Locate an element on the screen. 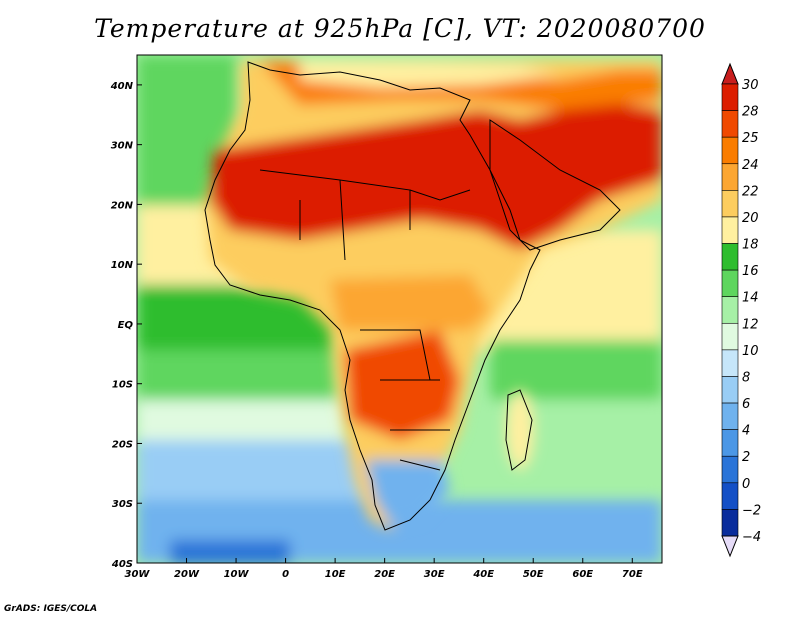 The height and width of the screenshot is (618, 800). colorbar-label: 28 is located at coordinates (750, 112).